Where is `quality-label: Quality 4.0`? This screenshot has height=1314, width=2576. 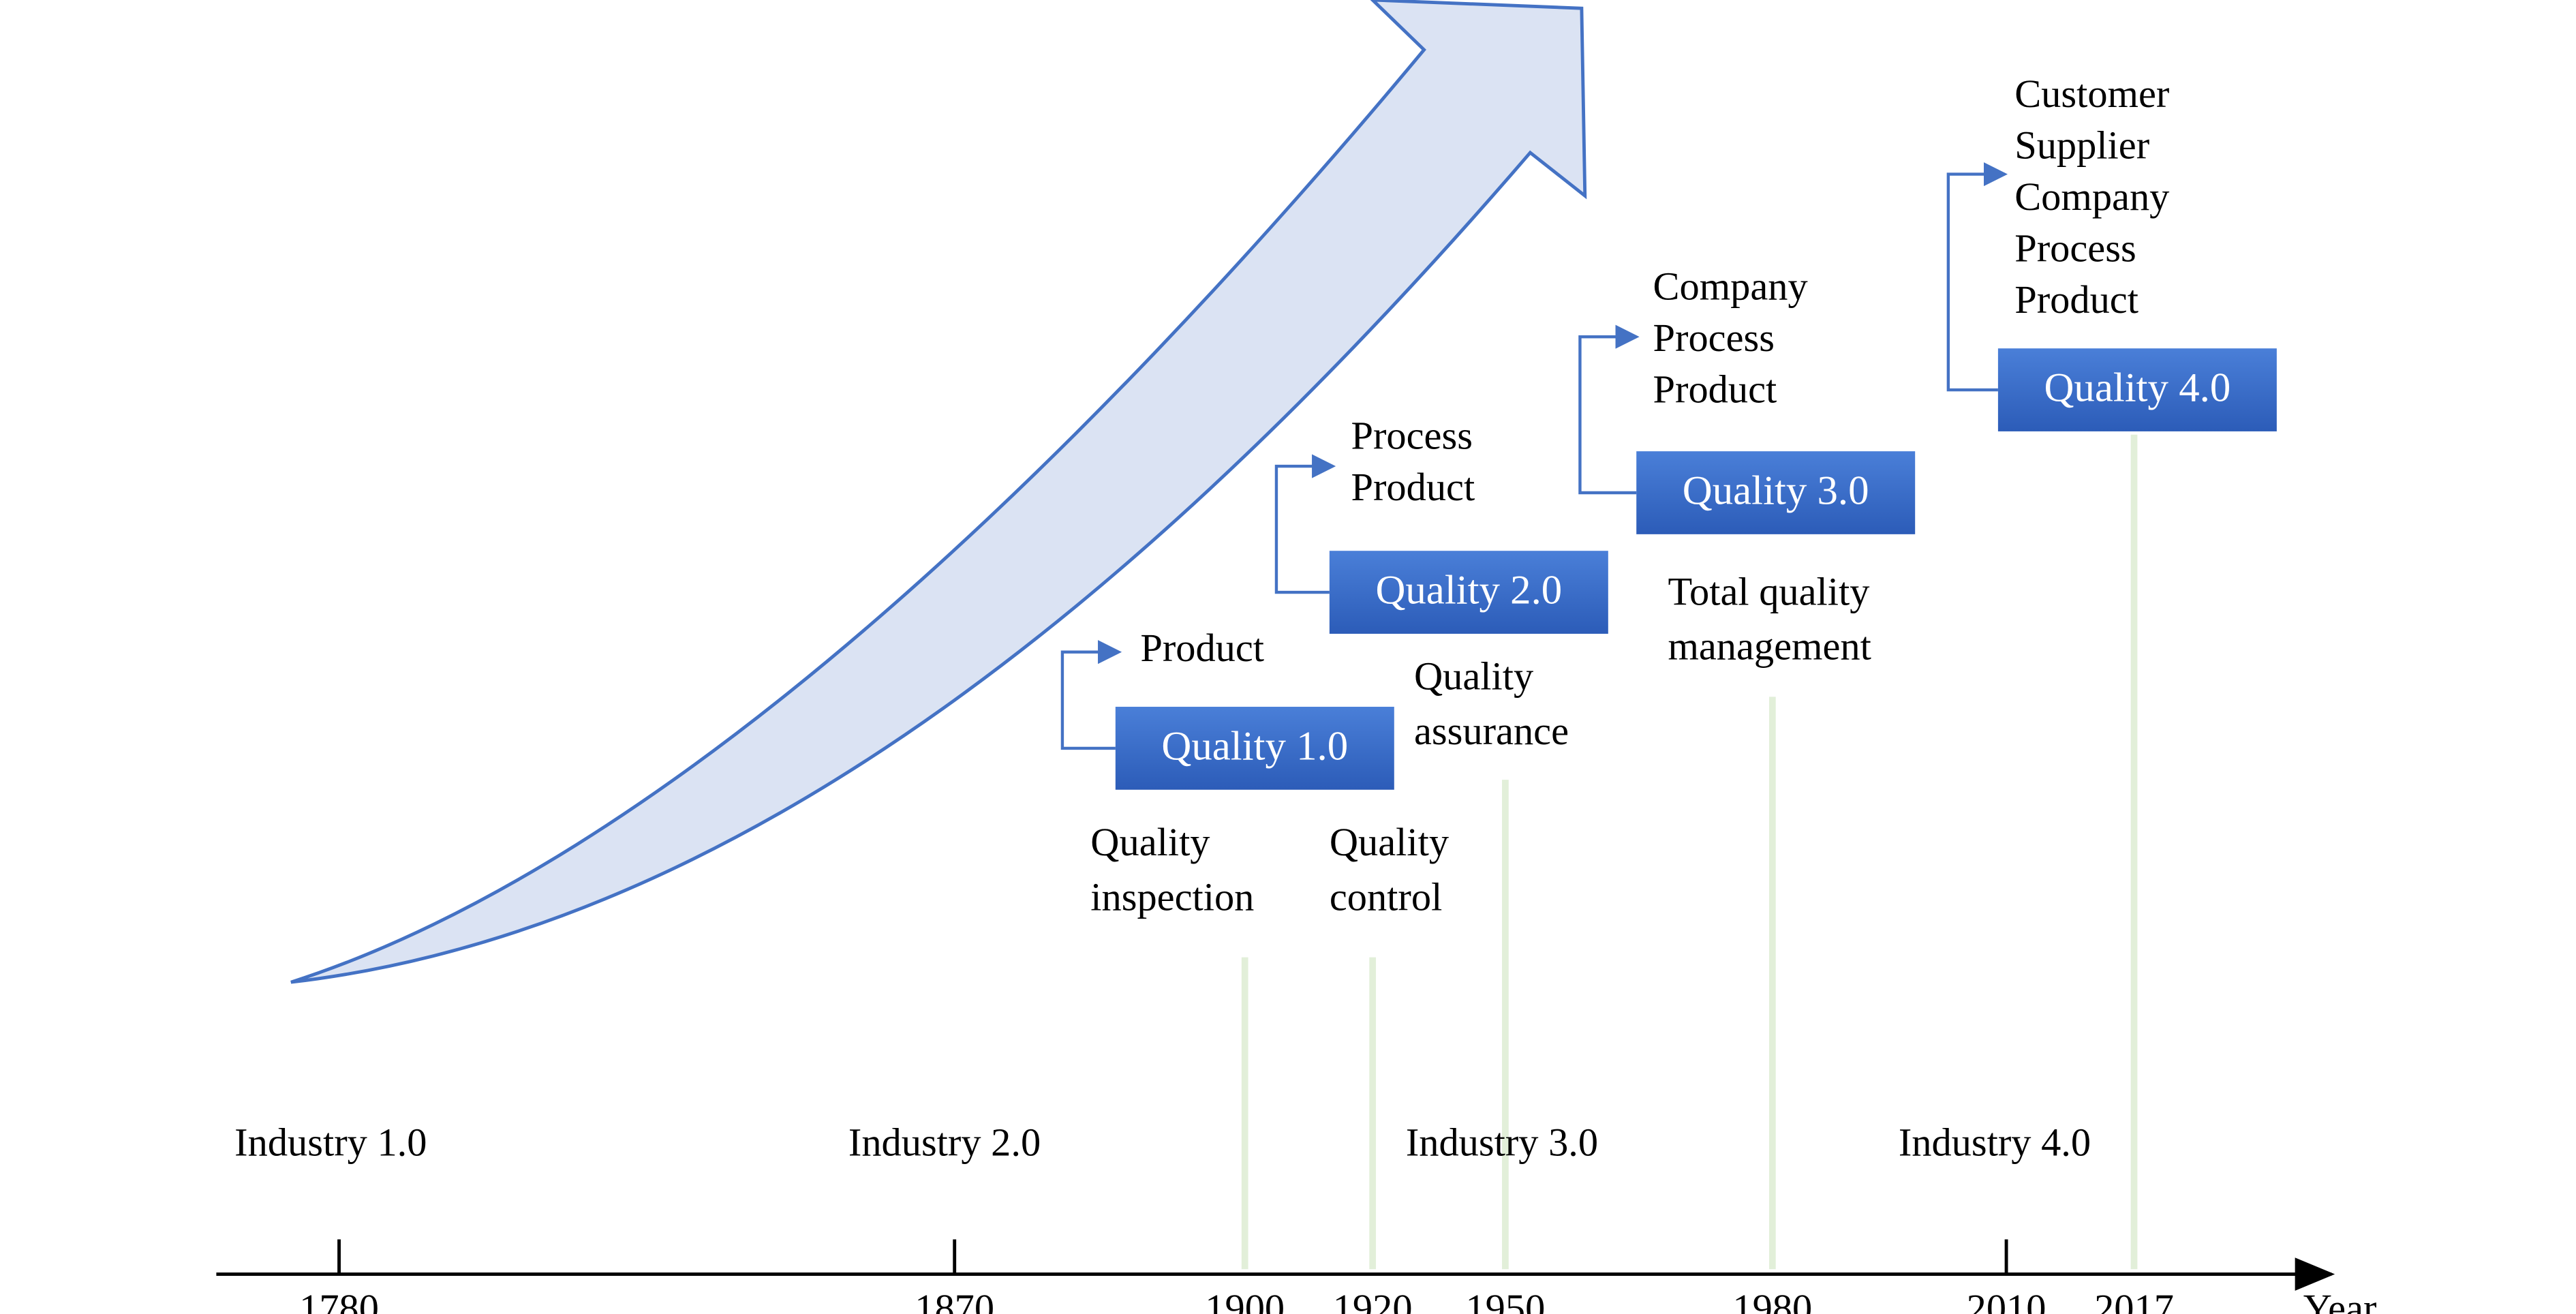 quality-label: Quality 4.0 is located at coordinates (2137, 387).